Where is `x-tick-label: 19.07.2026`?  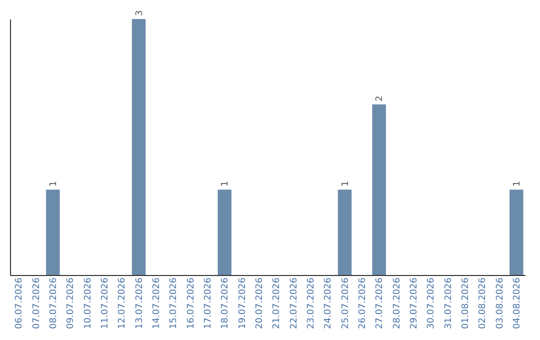 x-tick-label: 19.07.2026 is located at coordinates (243, 303).